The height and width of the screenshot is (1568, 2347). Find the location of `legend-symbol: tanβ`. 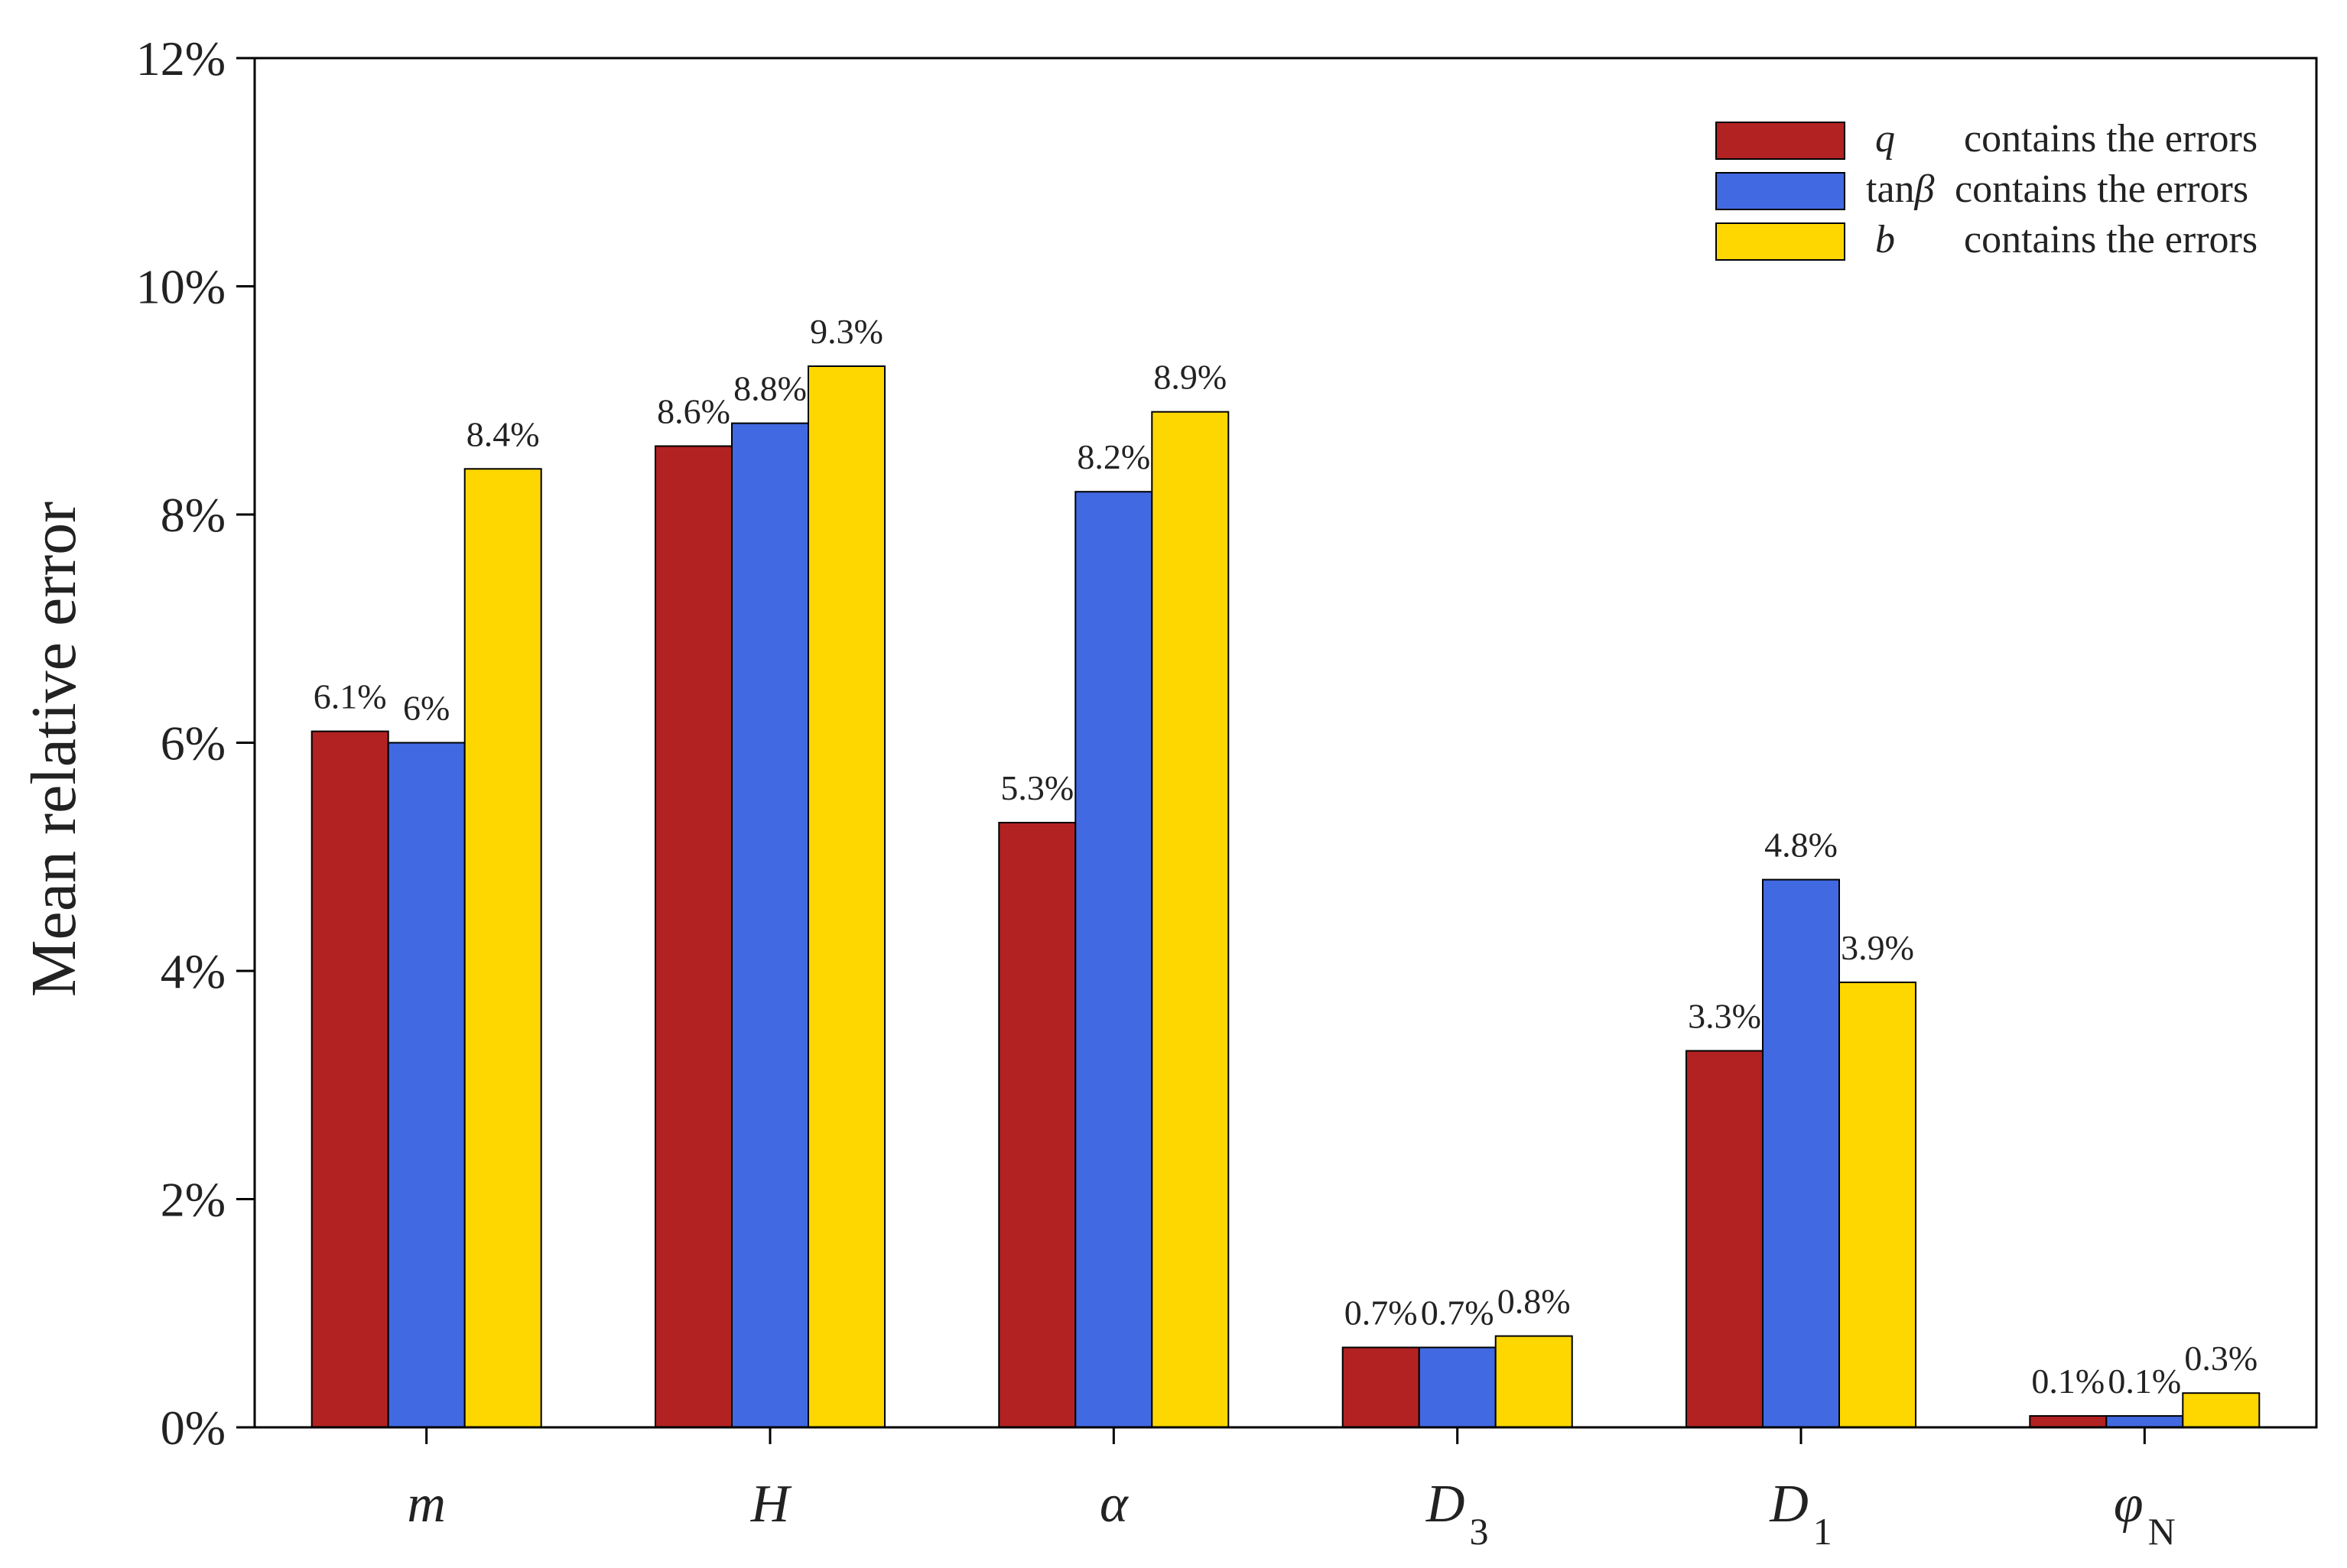

legend-symbol: tanβ is located at coordinates (1900, 189).